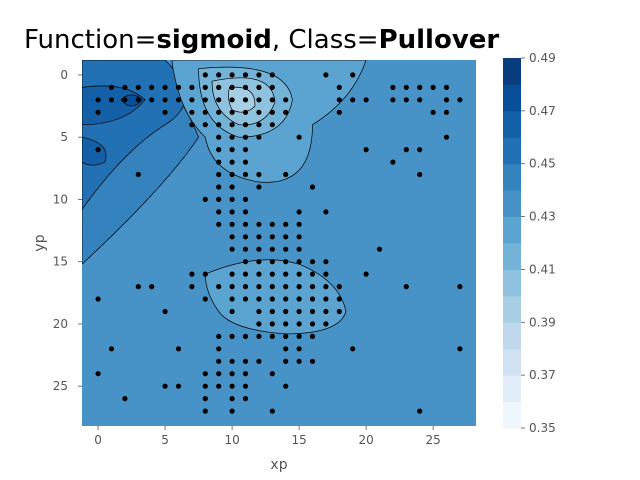 This screenshot has height=480, width=640. Describe the element at coordinates (542, 375) in the screenshot. I see `colorbar-tick-label: 0.37` at that location.